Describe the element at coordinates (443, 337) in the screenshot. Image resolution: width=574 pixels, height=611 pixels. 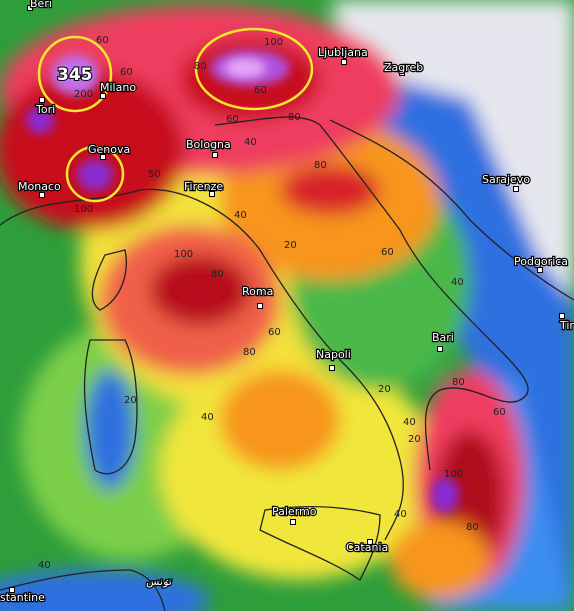
I see `city-label: Bari` at that location.